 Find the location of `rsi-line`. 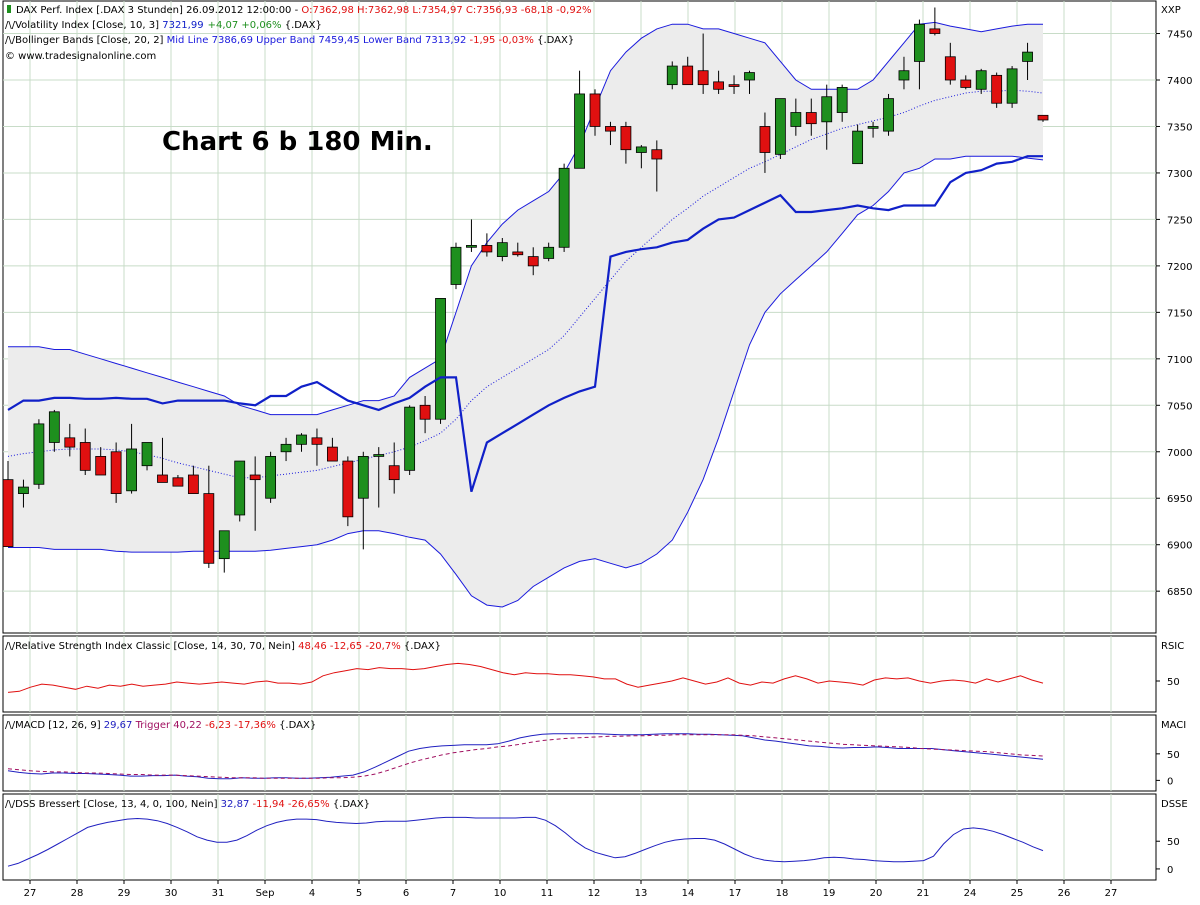

rsi-line is located at coordinates (525, 677).